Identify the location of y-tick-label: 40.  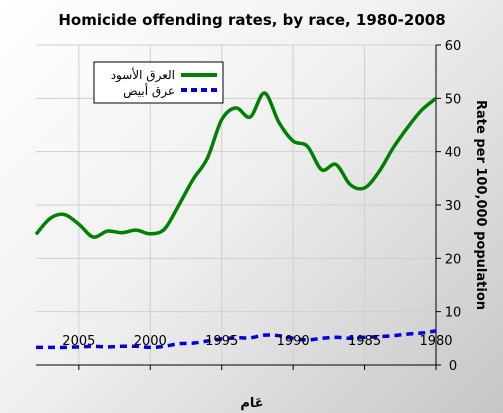
(453, 153).